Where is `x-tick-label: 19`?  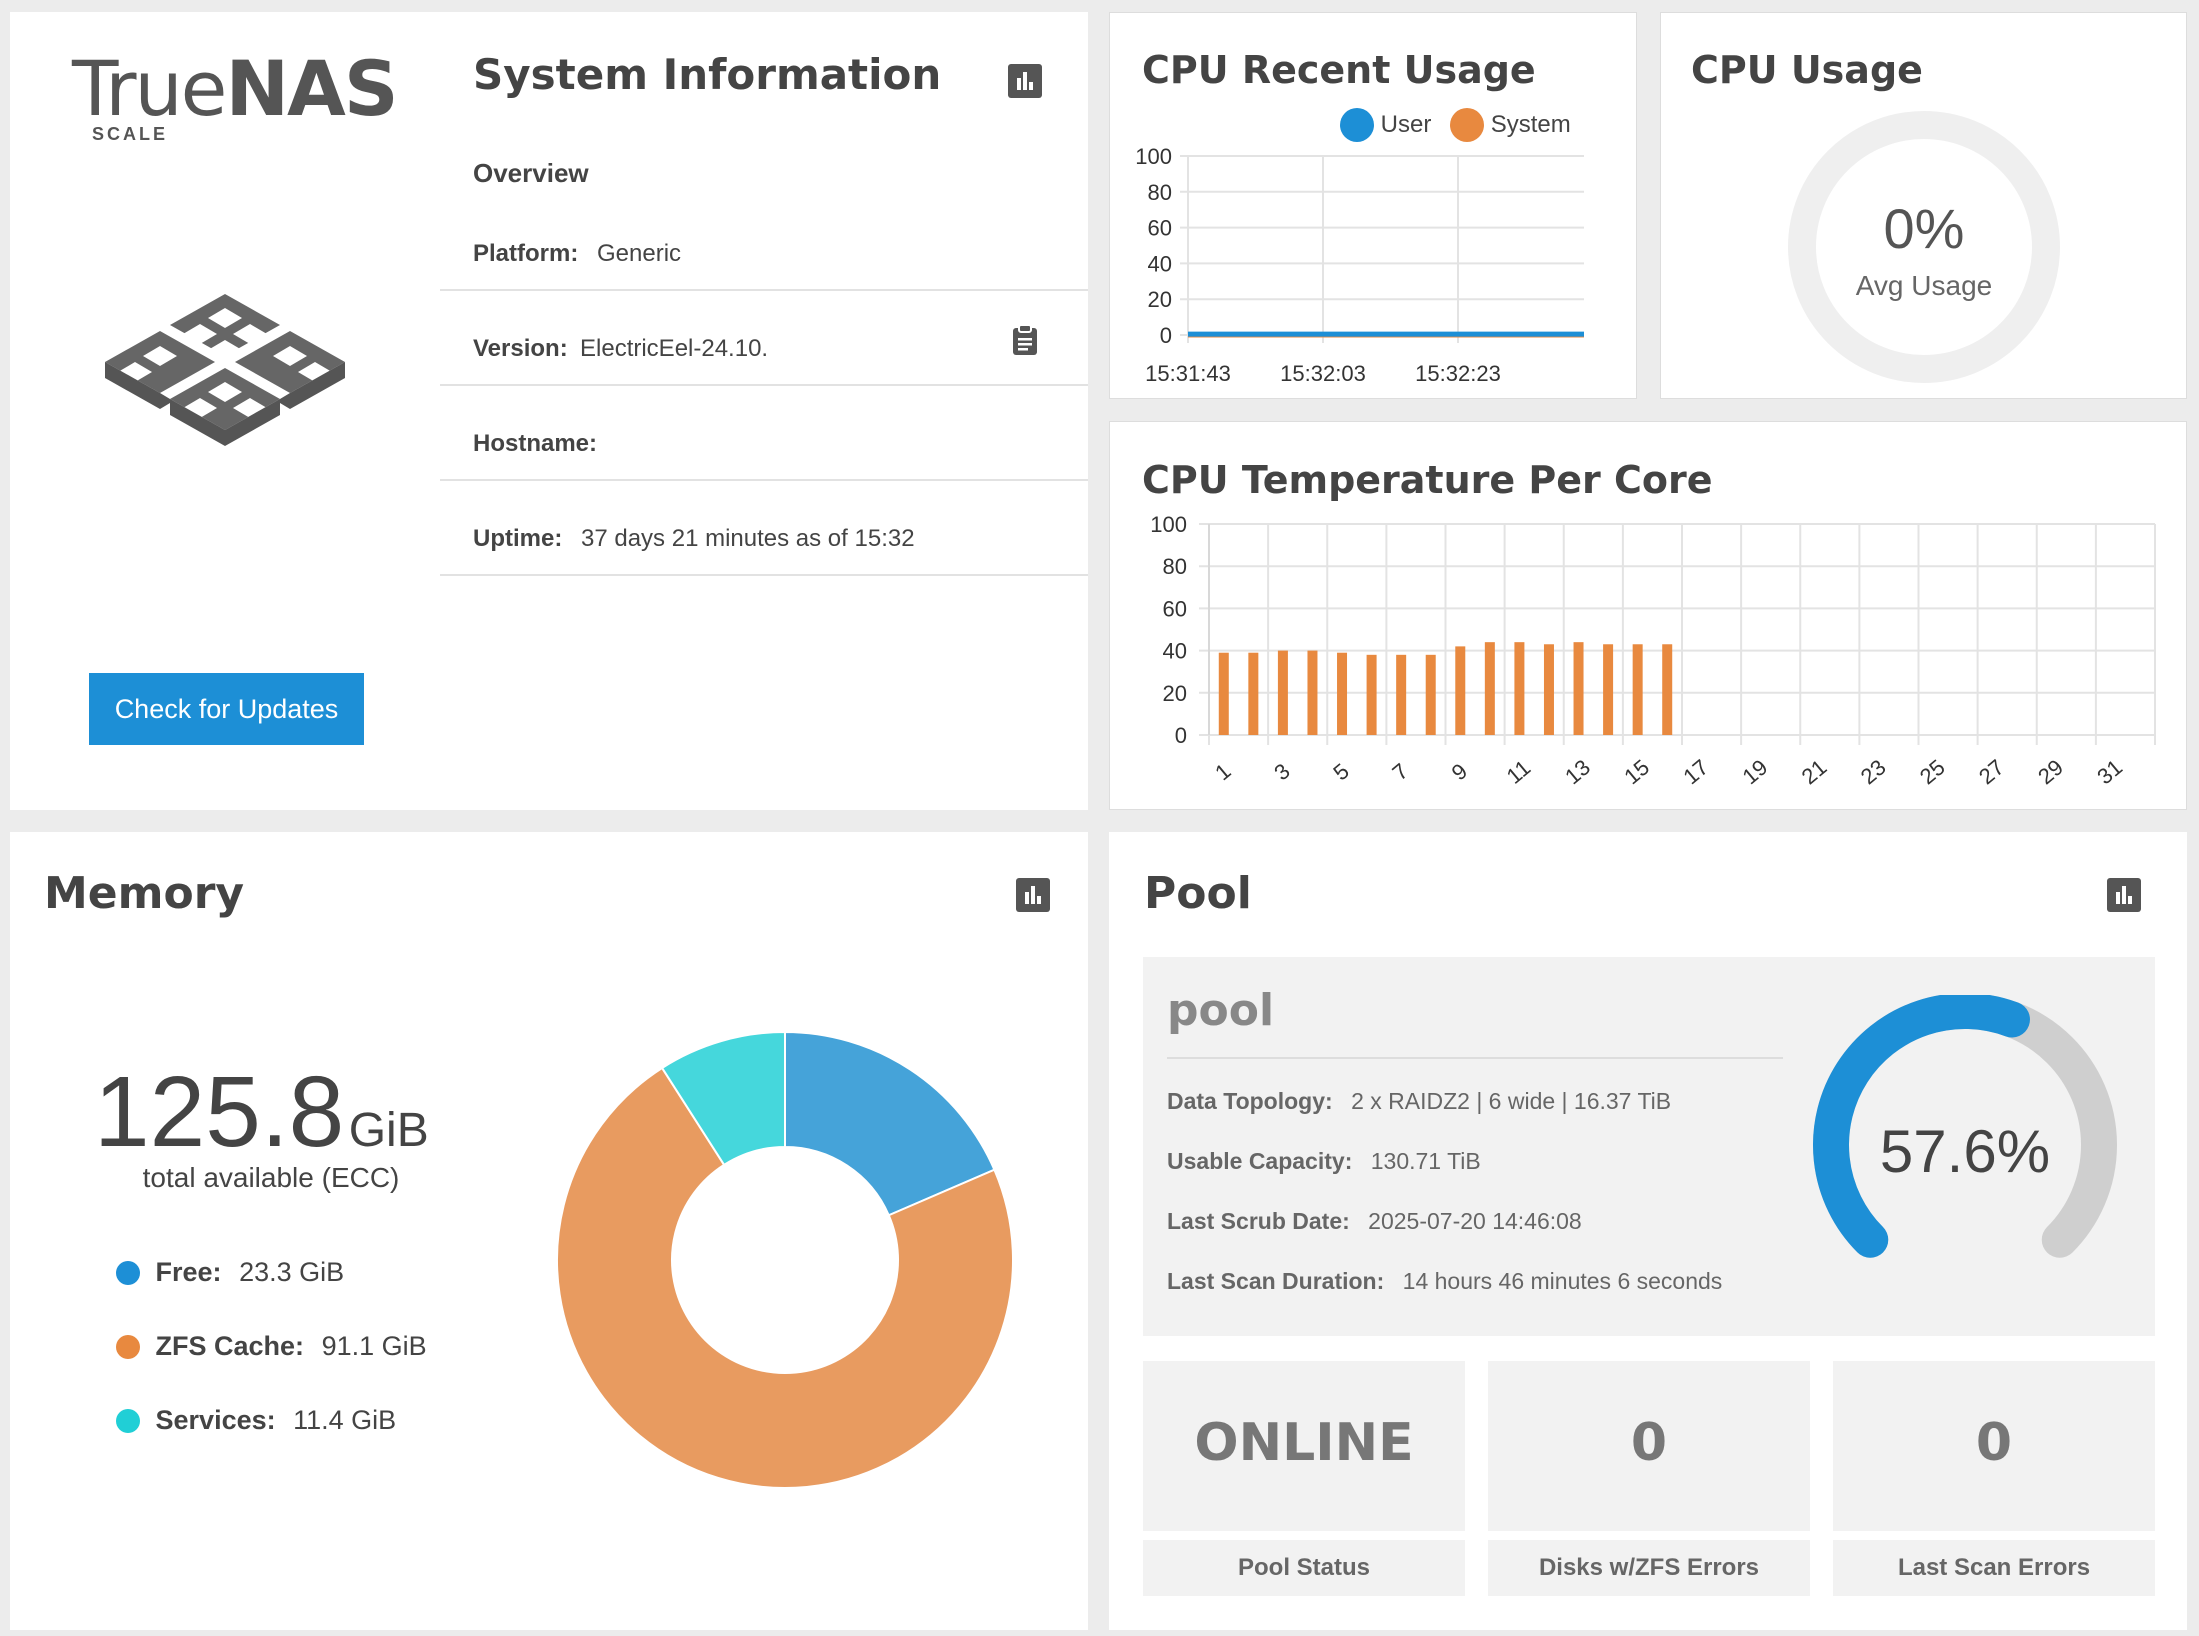 x-tick-label: 19 is located at coordinates (1755, 771).